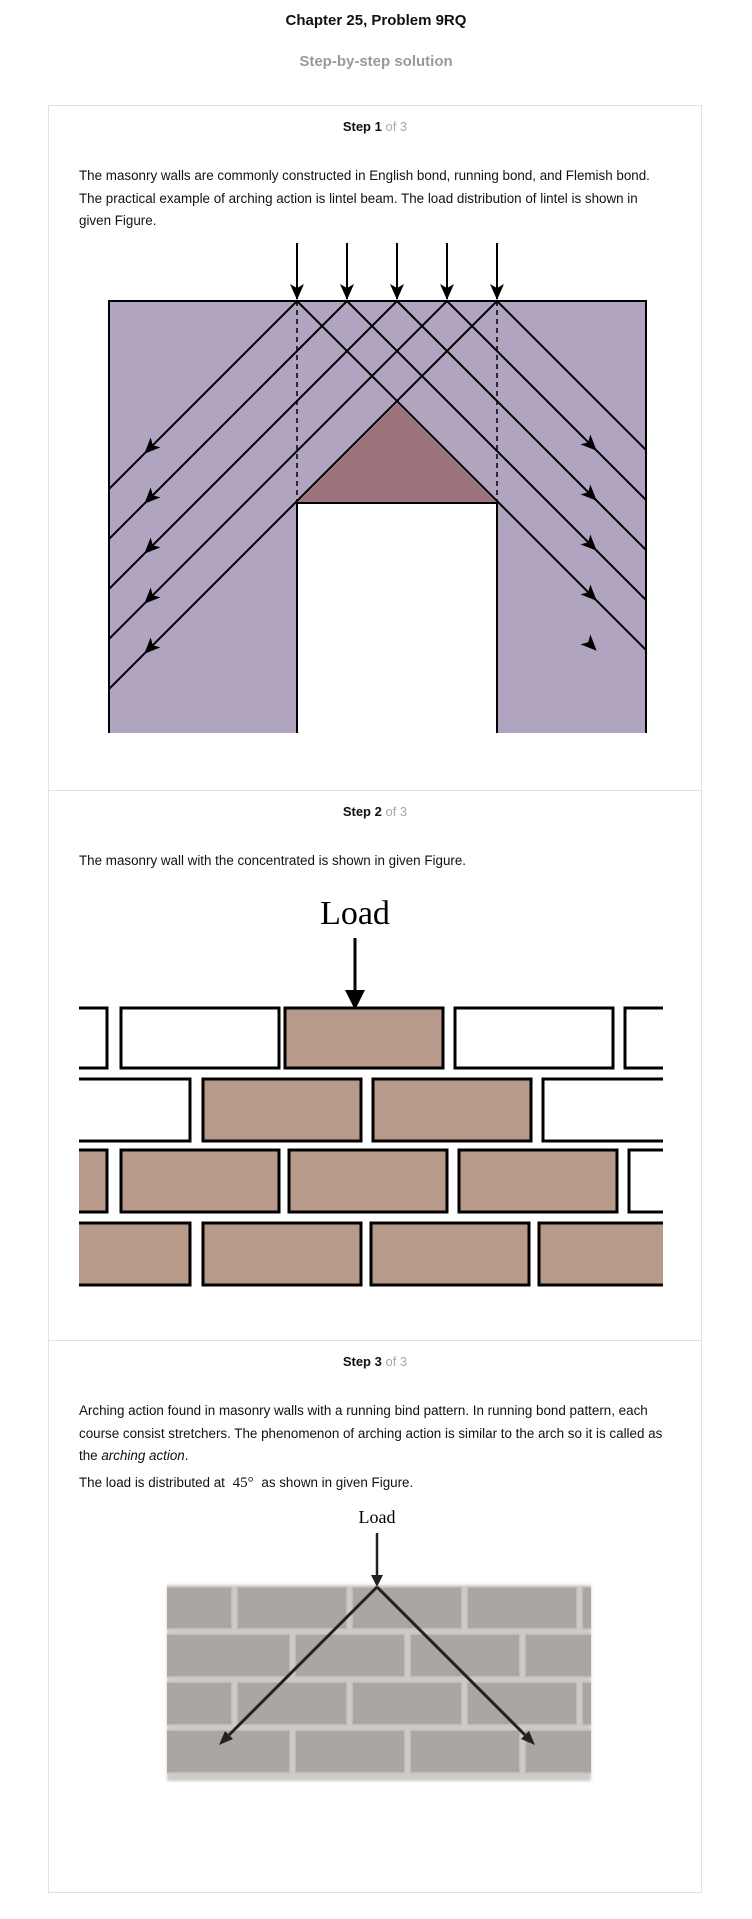 This screenshot has width=752, height=1919. I want to click on distribution-line-right, so click(451, 1661).